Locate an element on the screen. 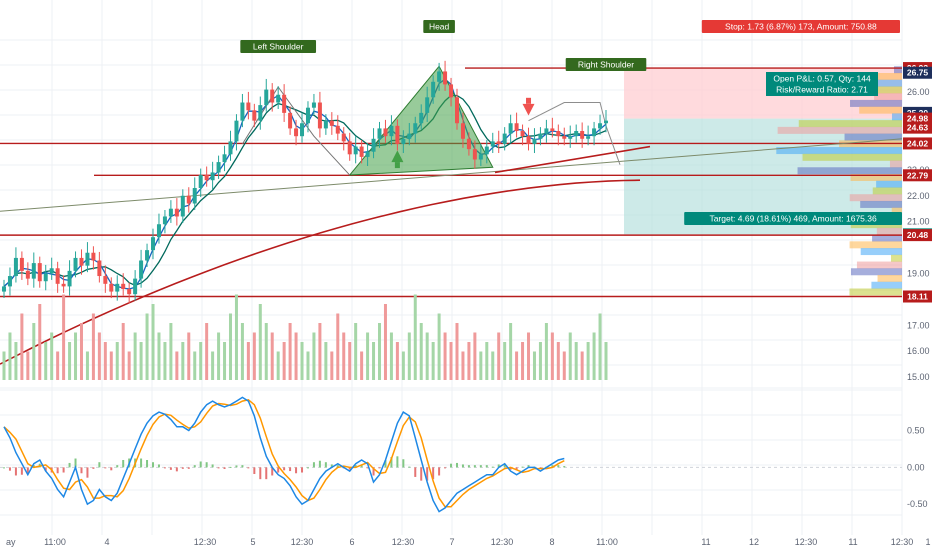 This screenshot has height=550, width=932. price-tag-bg is located at coordinates (917, 175).